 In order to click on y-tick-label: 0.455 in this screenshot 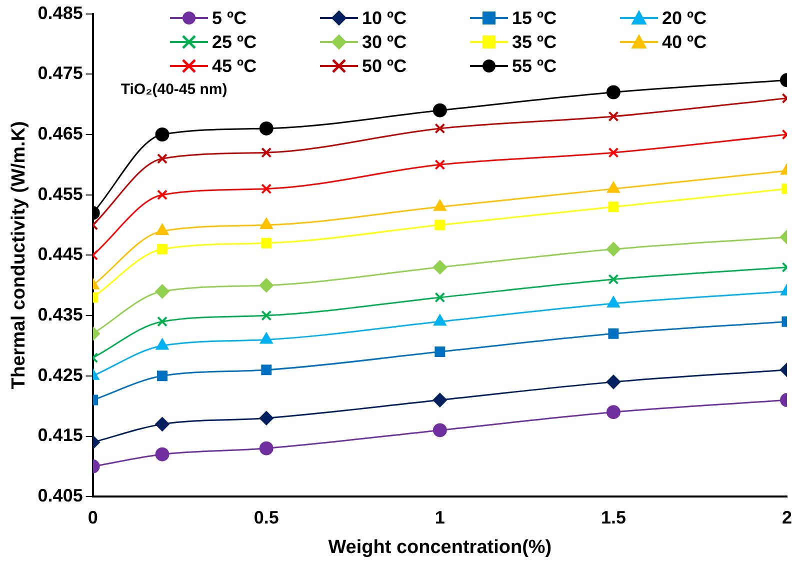, I will do `click(60, 194)`.